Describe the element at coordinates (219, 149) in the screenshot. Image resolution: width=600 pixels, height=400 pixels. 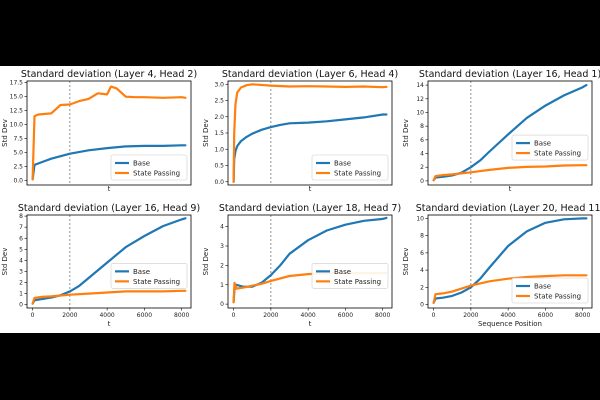
I see `y-tick-label: 1.0` at that location.